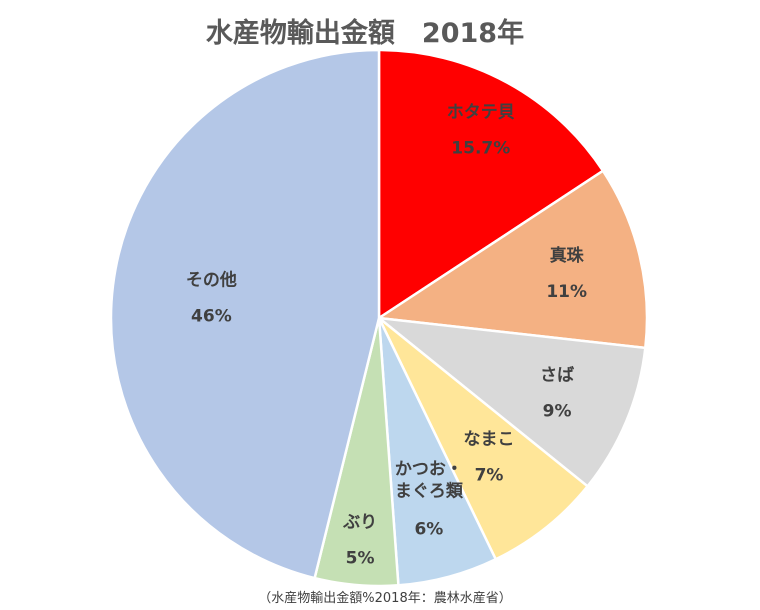 The height and width of the screenshot is (610, 760). Describe the element at coordinates (567, 255) in the screenshot. I see `slice-label: 真珠` at that location.